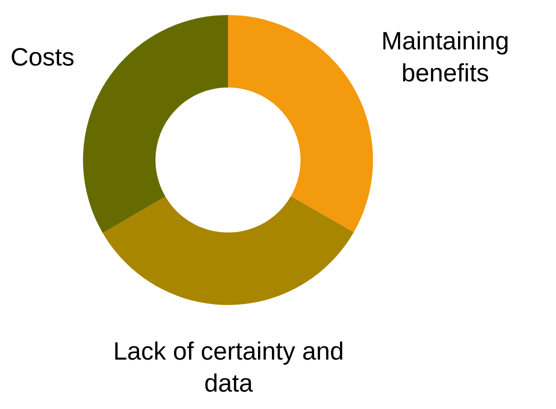 The image size is (556, 409). Describe the element at coordinates (445, 56) in the screenshot. I see `slice-label: Maintaining benefits` at that location.